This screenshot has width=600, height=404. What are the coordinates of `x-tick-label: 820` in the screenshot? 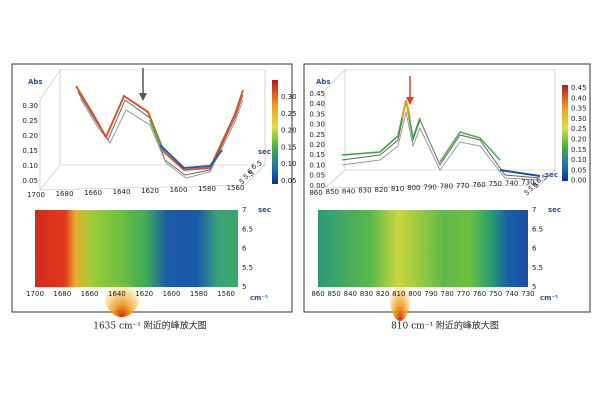 It's located at (381, 190).